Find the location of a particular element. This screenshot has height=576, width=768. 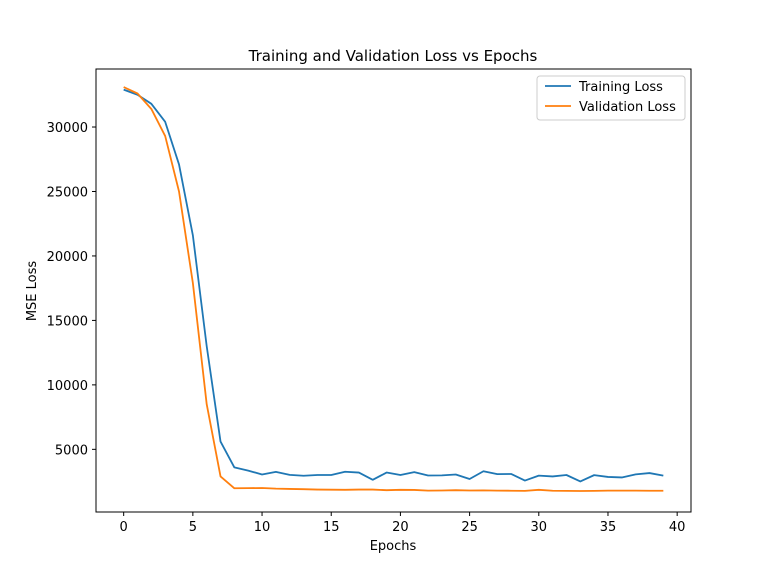

legend-box is located at coordinates (611, 98).